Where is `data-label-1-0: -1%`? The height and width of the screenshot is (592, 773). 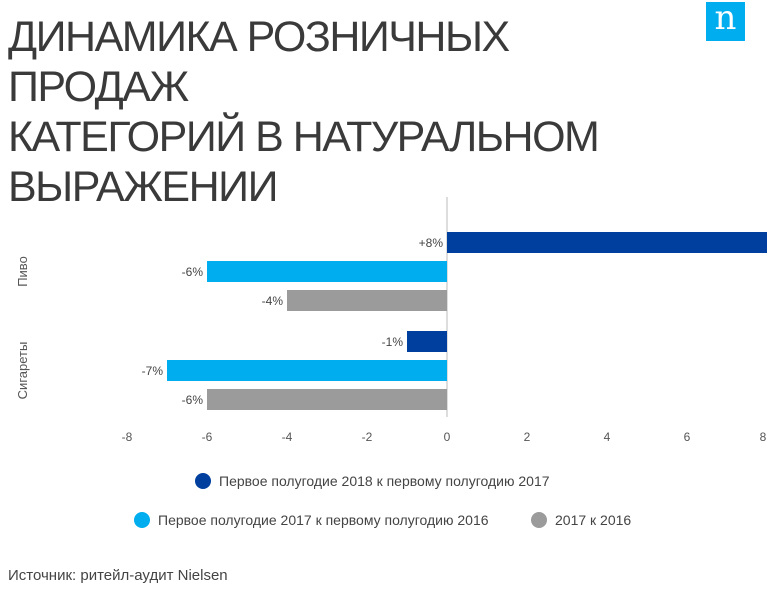 data-label-1-0: -1% is located at coordinates (393, 342).